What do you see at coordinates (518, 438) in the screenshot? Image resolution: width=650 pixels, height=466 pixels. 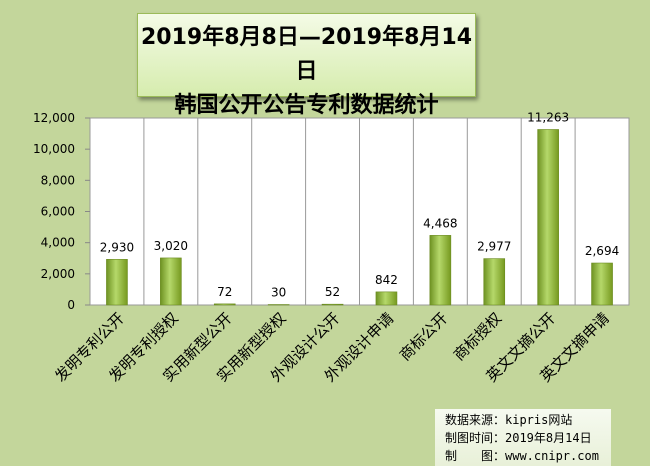 I see `date-text: 制图时间：2019年8月14日` at bounding box center [518, 438].